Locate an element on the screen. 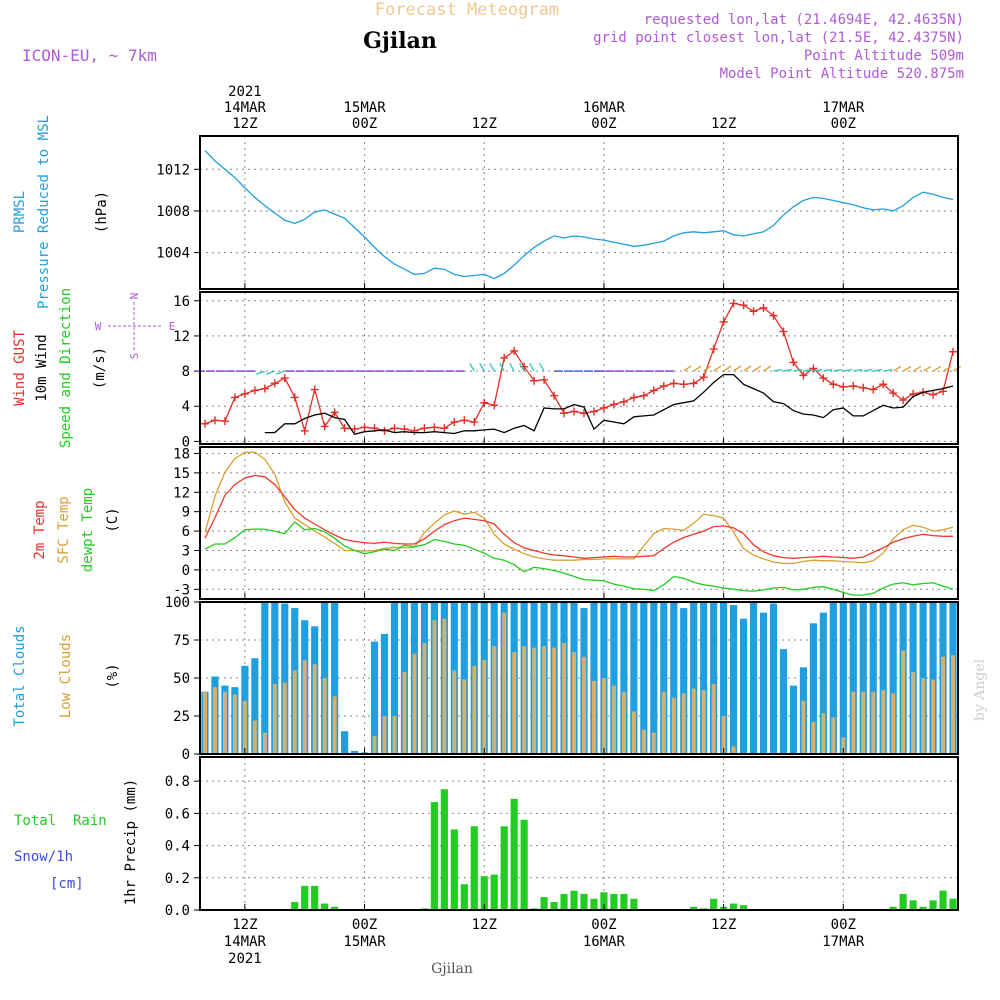  temp-panel: -3 0 3 6 9 12 15 18 is located at coordinates (566, 523).